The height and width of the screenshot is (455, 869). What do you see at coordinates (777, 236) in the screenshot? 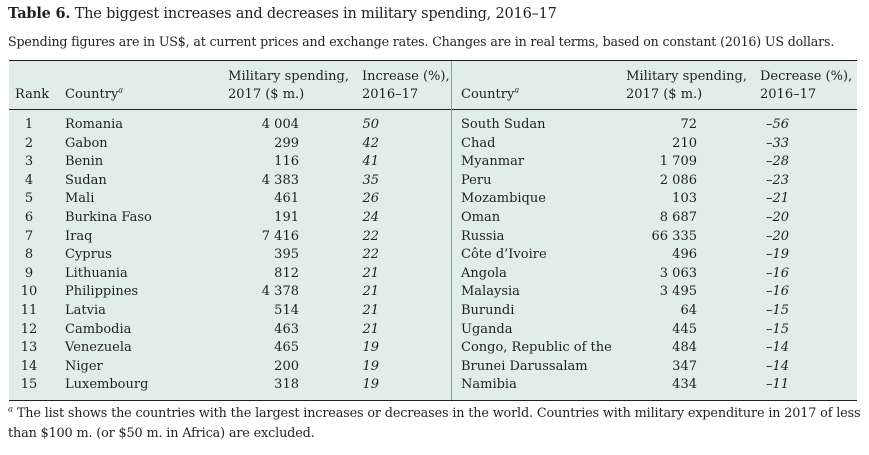
I see `decrease-percent-cell: –20` at bounding box center [777, 236].